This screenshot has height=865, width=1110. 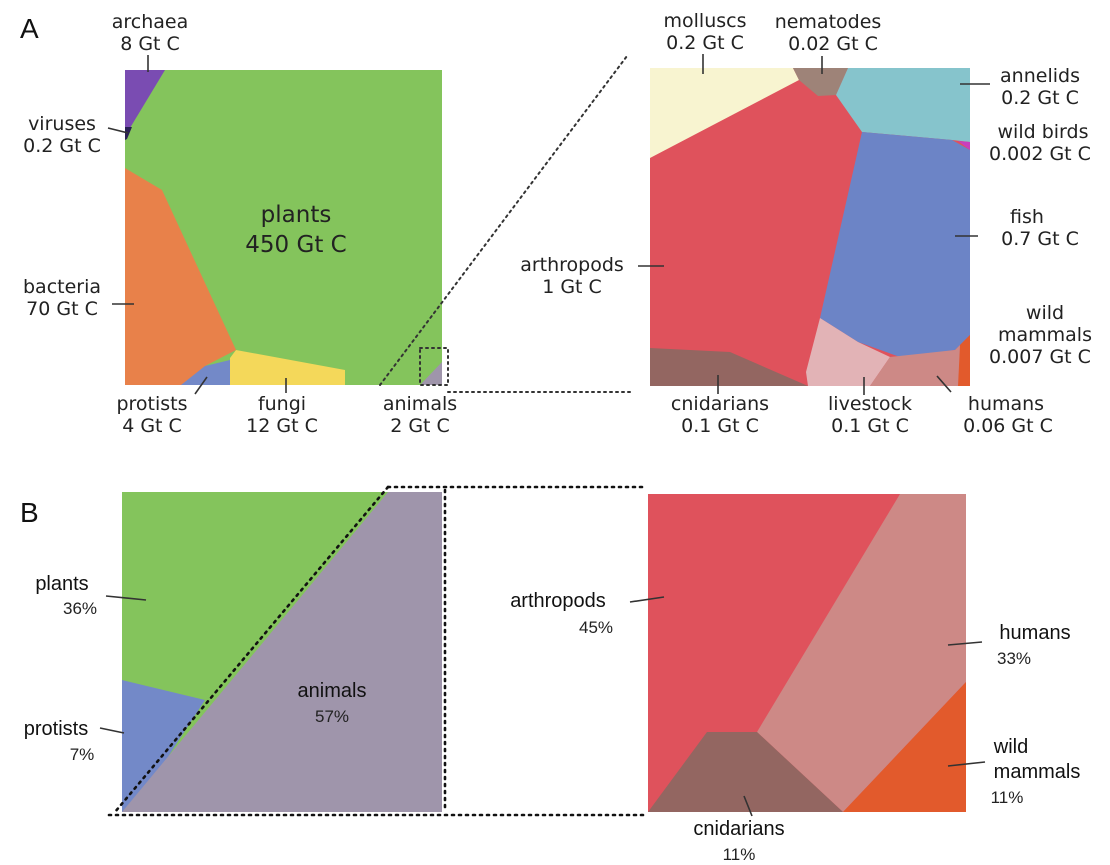 What do you see at coordinates (572, 287) in the screenshot?
I see `value-arthropods: 1 Gt C` at bounding box center [572, 287].